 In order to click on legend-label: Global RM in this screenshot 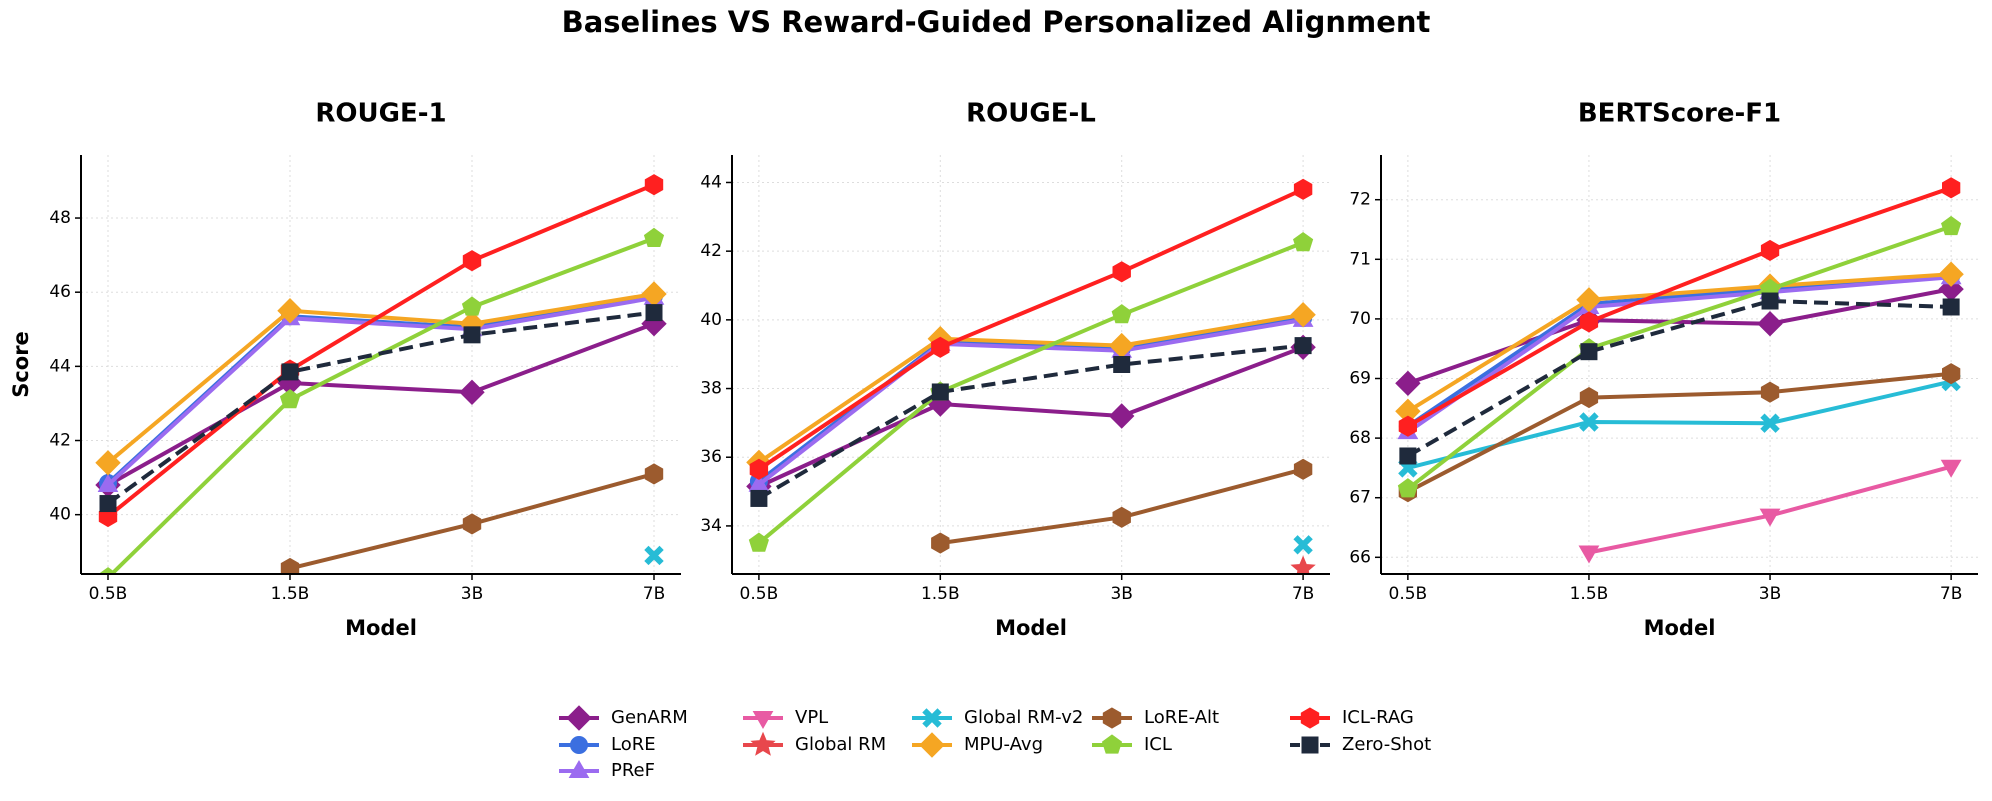, I will do `click(840, 744)`.